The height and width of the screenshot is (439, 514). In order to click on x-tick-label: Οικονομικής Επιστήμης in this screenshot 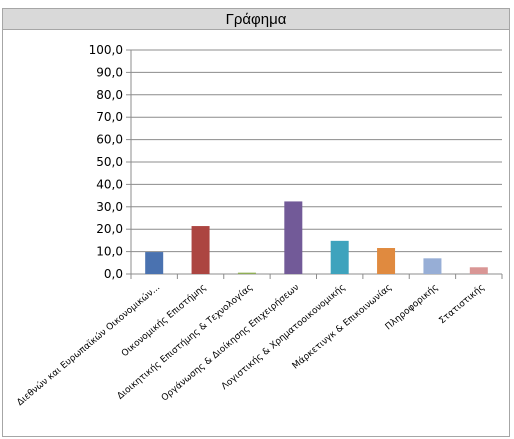, I will do `click(164, 321)`.